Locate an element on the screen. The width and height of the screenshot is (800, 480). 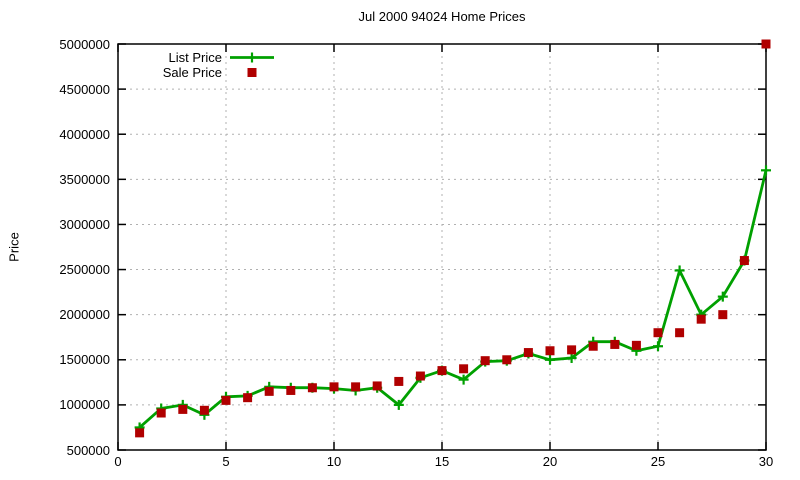
x-tick-label: 20 is located at coordinates (550, 461).